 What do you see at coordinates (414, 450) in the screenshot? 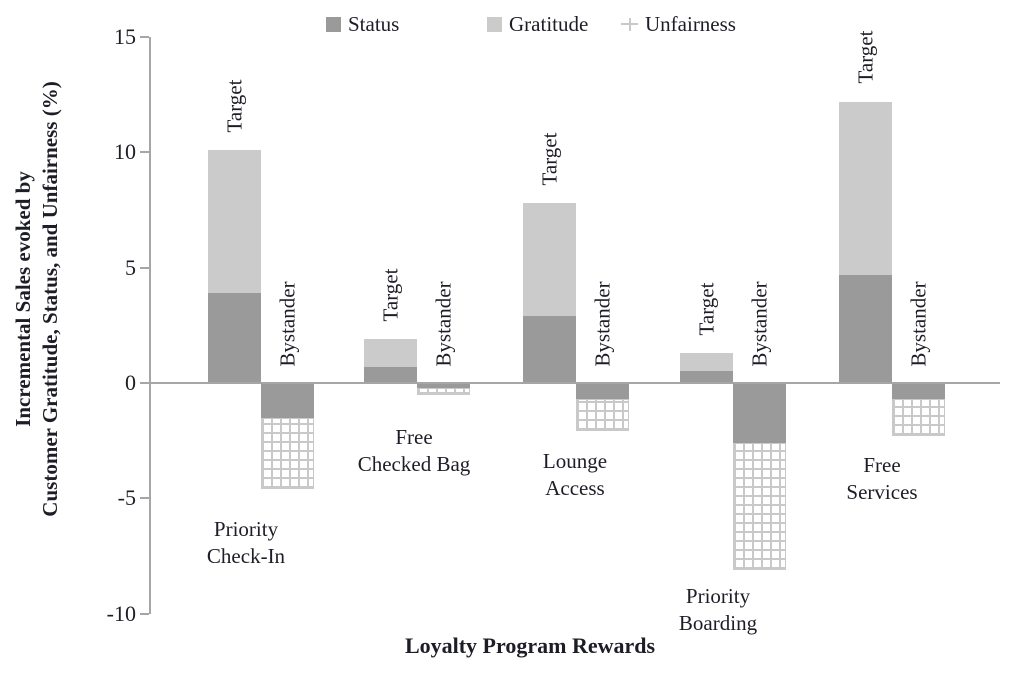
I see `category-label: Free Checked Bag` at bounding box center [414, 450].